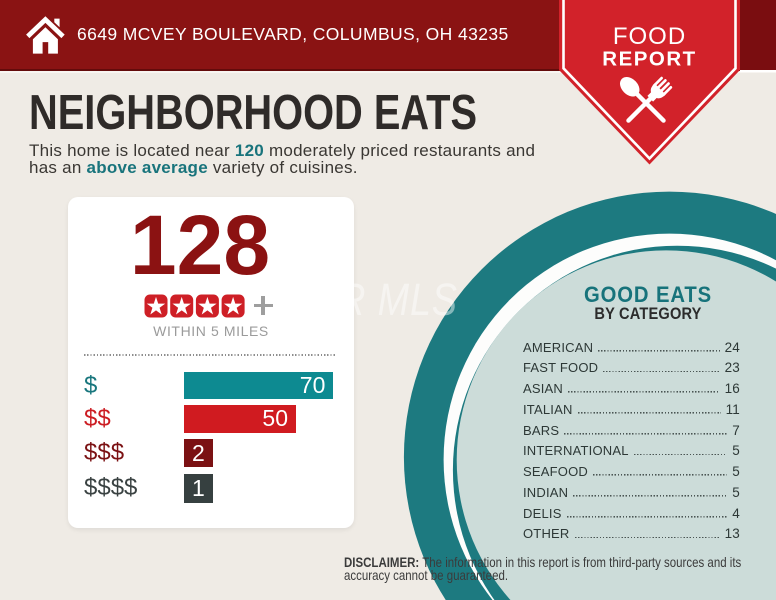 This screenshot has width=776, height=600. Describe the element at coordinates (649, 59) in the screenshot. I see `svg-text: REPORT` at that location.